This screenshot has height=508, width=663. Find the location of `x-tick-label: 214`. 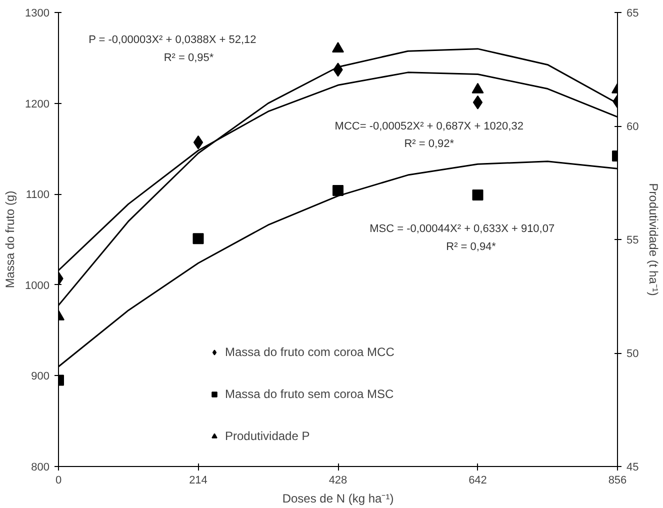

x-tick-label: 214 is located at coordinates (198, 480).